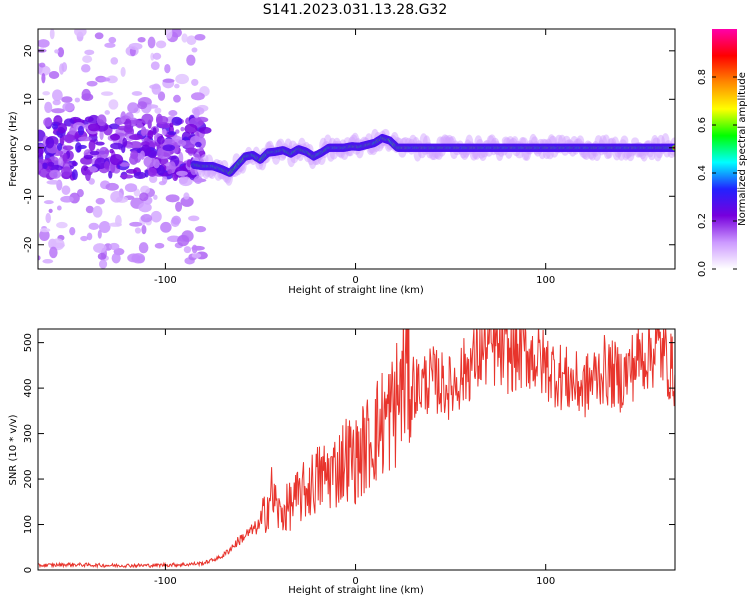 Image resolution: width=750 pixels, height=600 pixels. What do you see at coordinates (742, 149) in the screenshot?
I see `colorbar-label: Normalized spectral amplitude` at bounding box center [742, 149].